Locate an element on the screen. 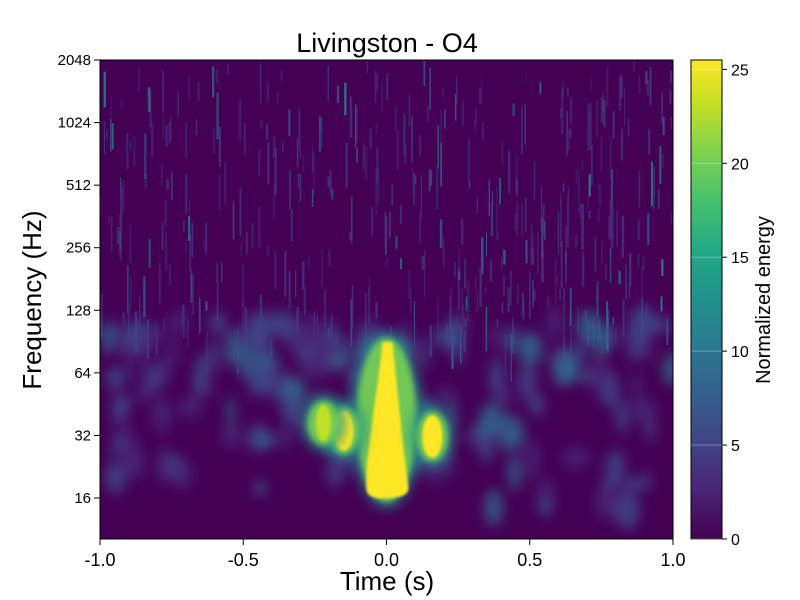 Image resolution: width=800 pixels, height=600 pixels. x-tick-label: 1.0 is located at coordinates (672, 560).